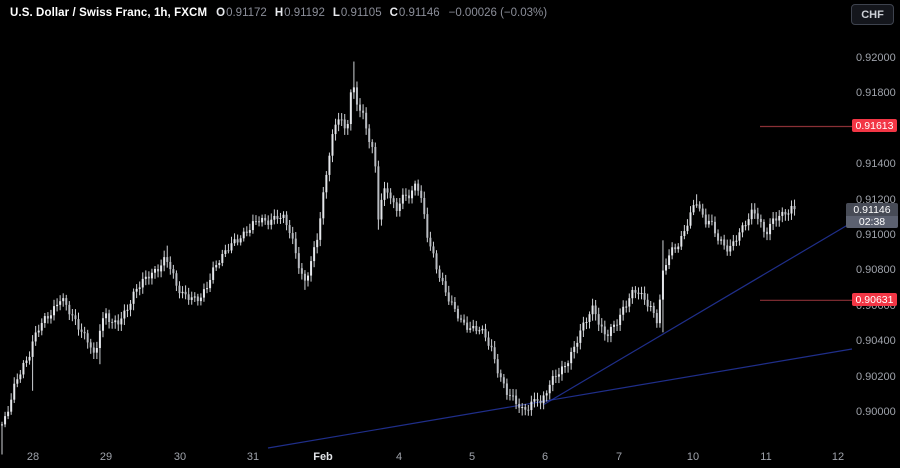  Describe the element at coordinates (619, 457) in the screenshot. I see `time-axis-label: 7` at that location.